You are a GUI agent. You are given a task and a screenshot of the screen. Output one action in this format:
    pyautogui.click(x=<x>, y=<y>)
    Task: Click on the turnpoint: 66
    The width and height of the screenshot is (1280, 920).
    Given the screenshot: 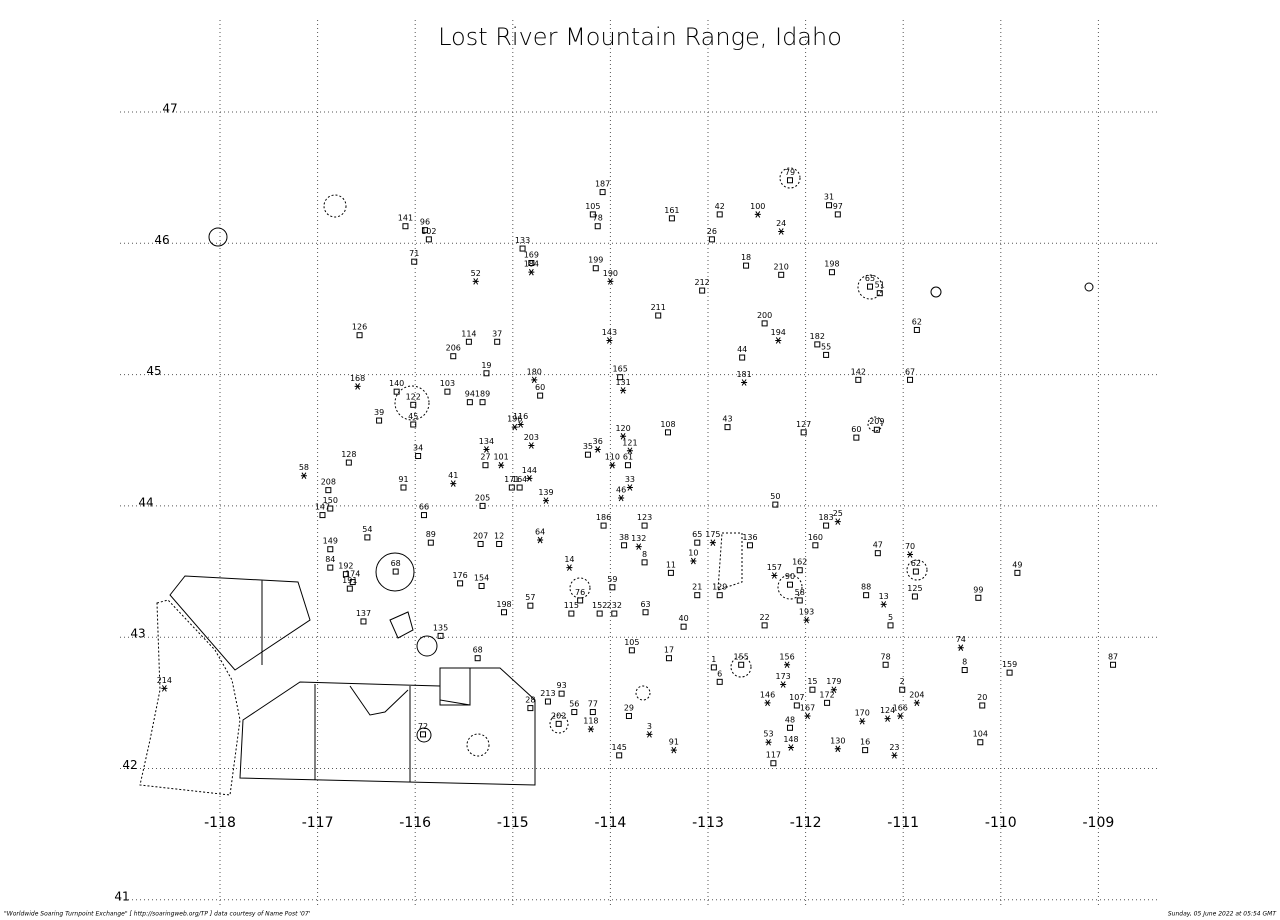 What is the action you would take?
    pyautogui.click(x=424, y=511)
    